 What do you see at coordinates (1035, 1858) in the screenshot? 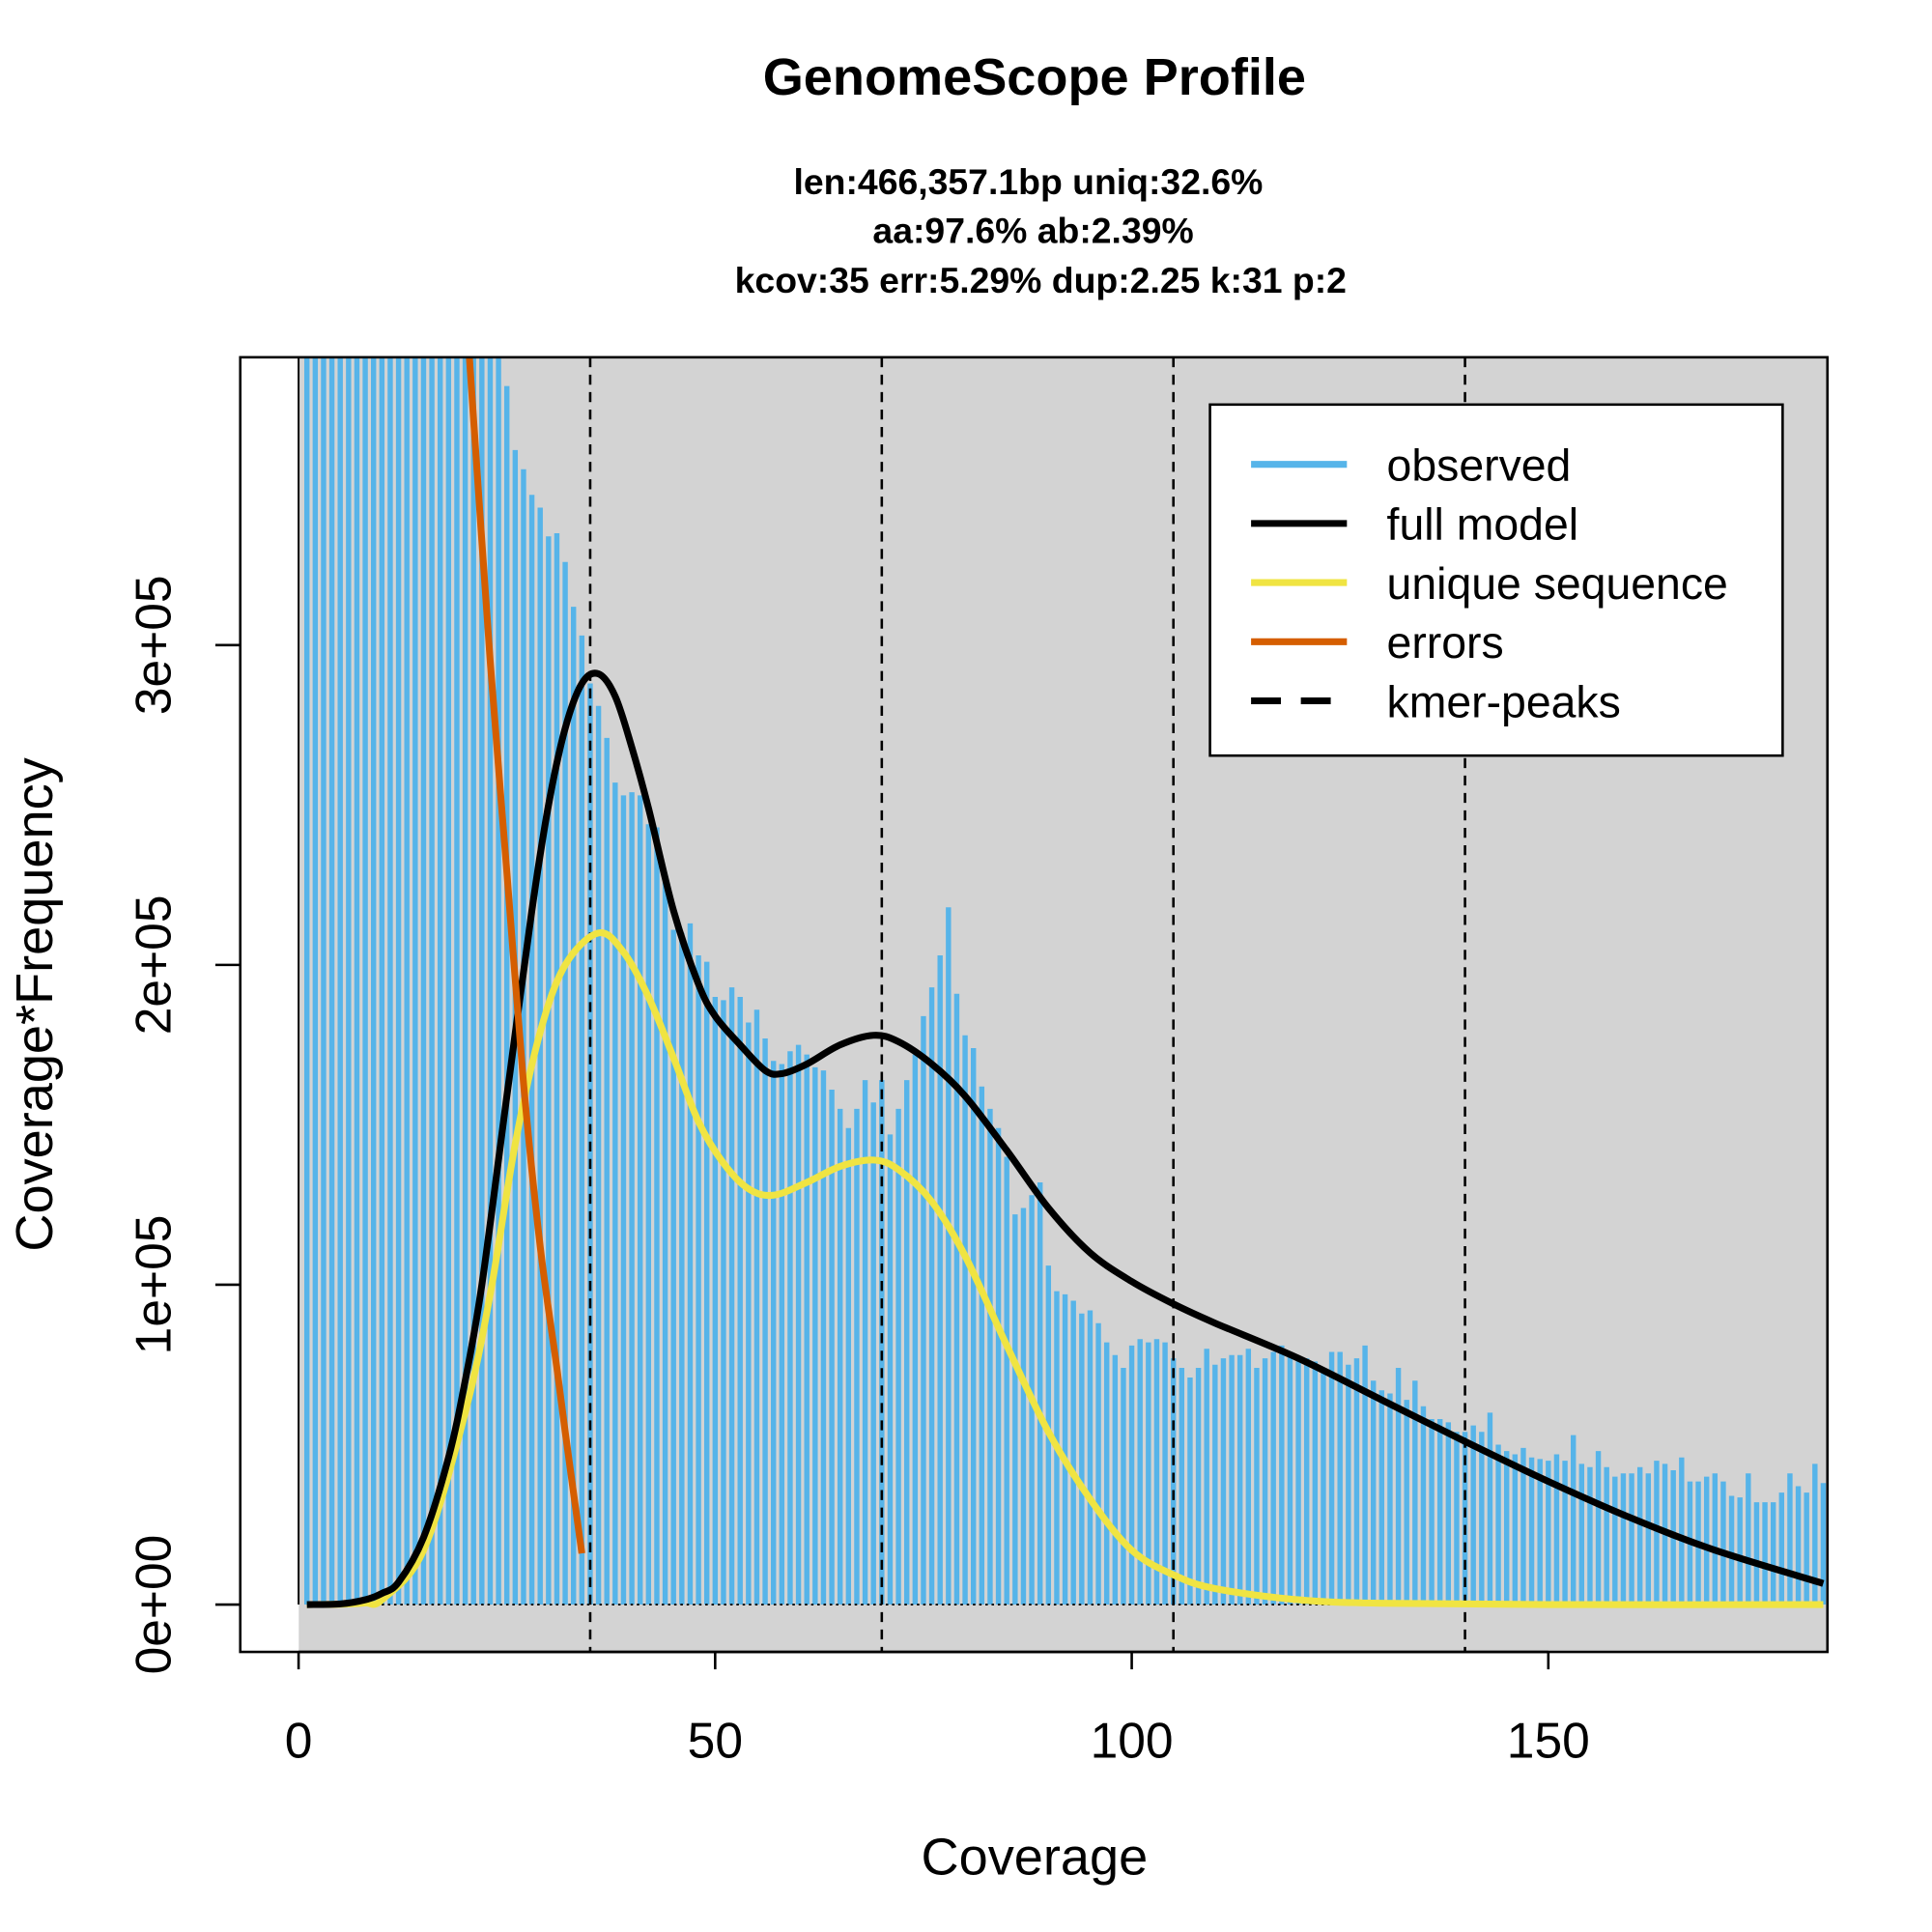
I see `x-axis-label: Coverage` at bounding box center [1035, 1858].